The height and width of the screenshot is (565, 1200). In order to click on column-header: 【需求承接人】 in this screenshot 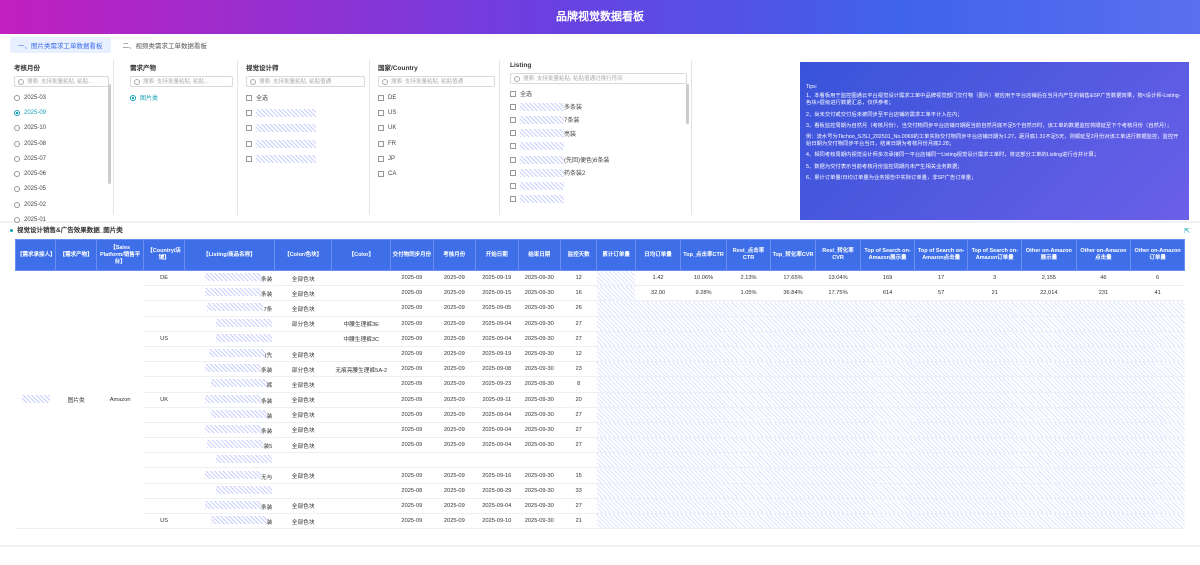, I will do `click(35, 255)`.